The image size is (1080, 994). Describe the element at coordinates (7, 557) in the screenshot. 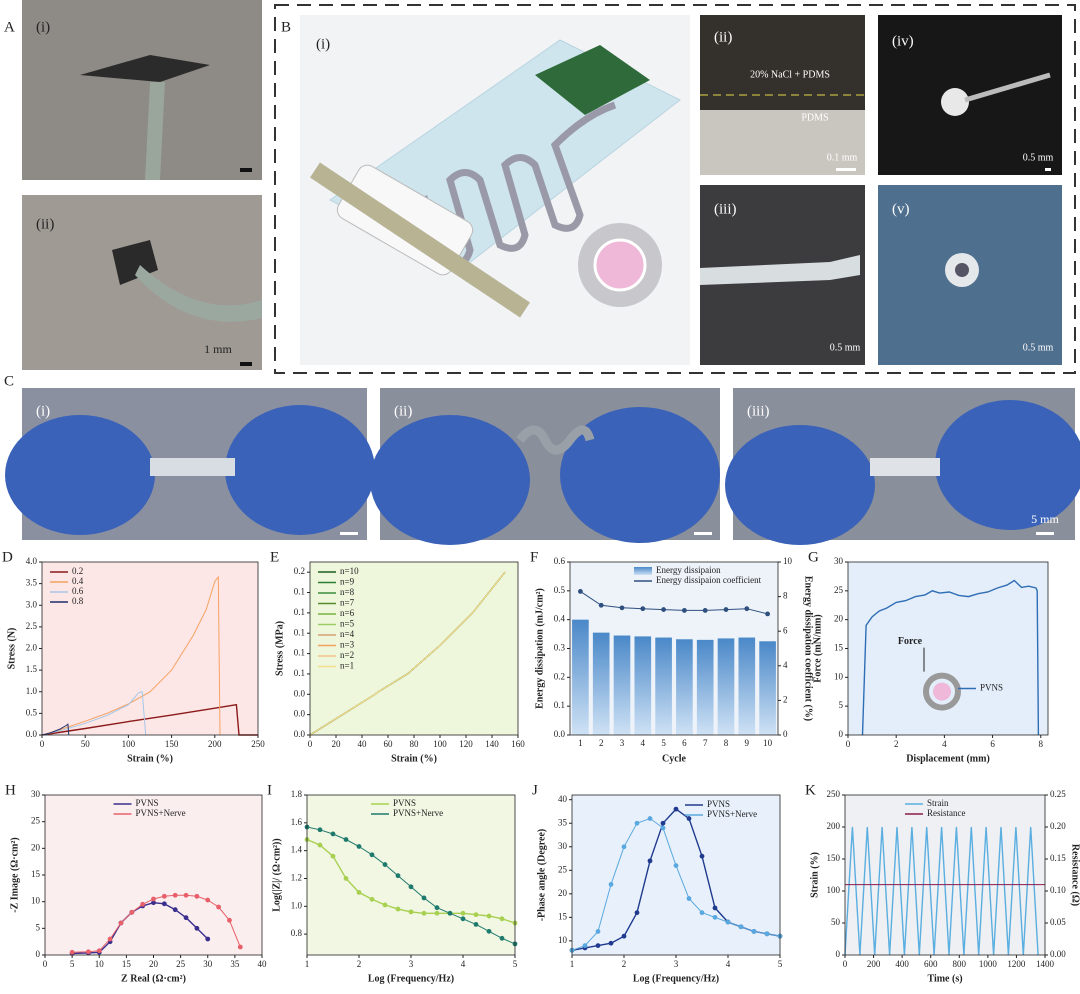

I see `panel-label: D` at that location.